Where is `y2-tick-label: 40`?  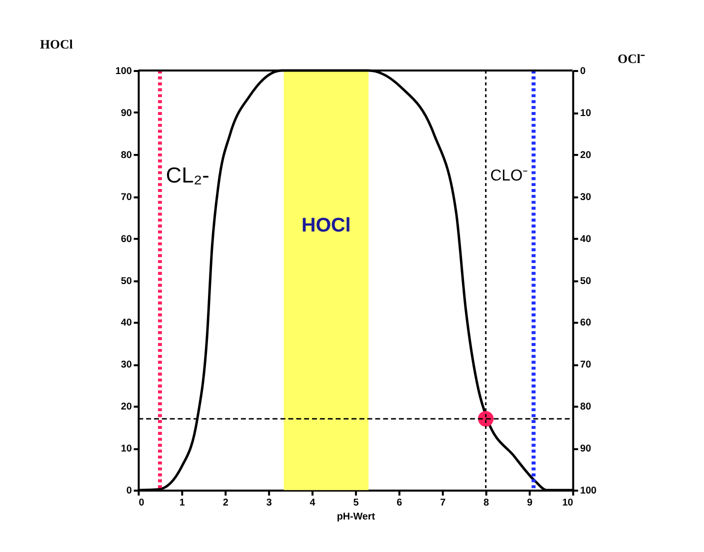
y2-tick-label: 40 is located at coordinates (586, 239).